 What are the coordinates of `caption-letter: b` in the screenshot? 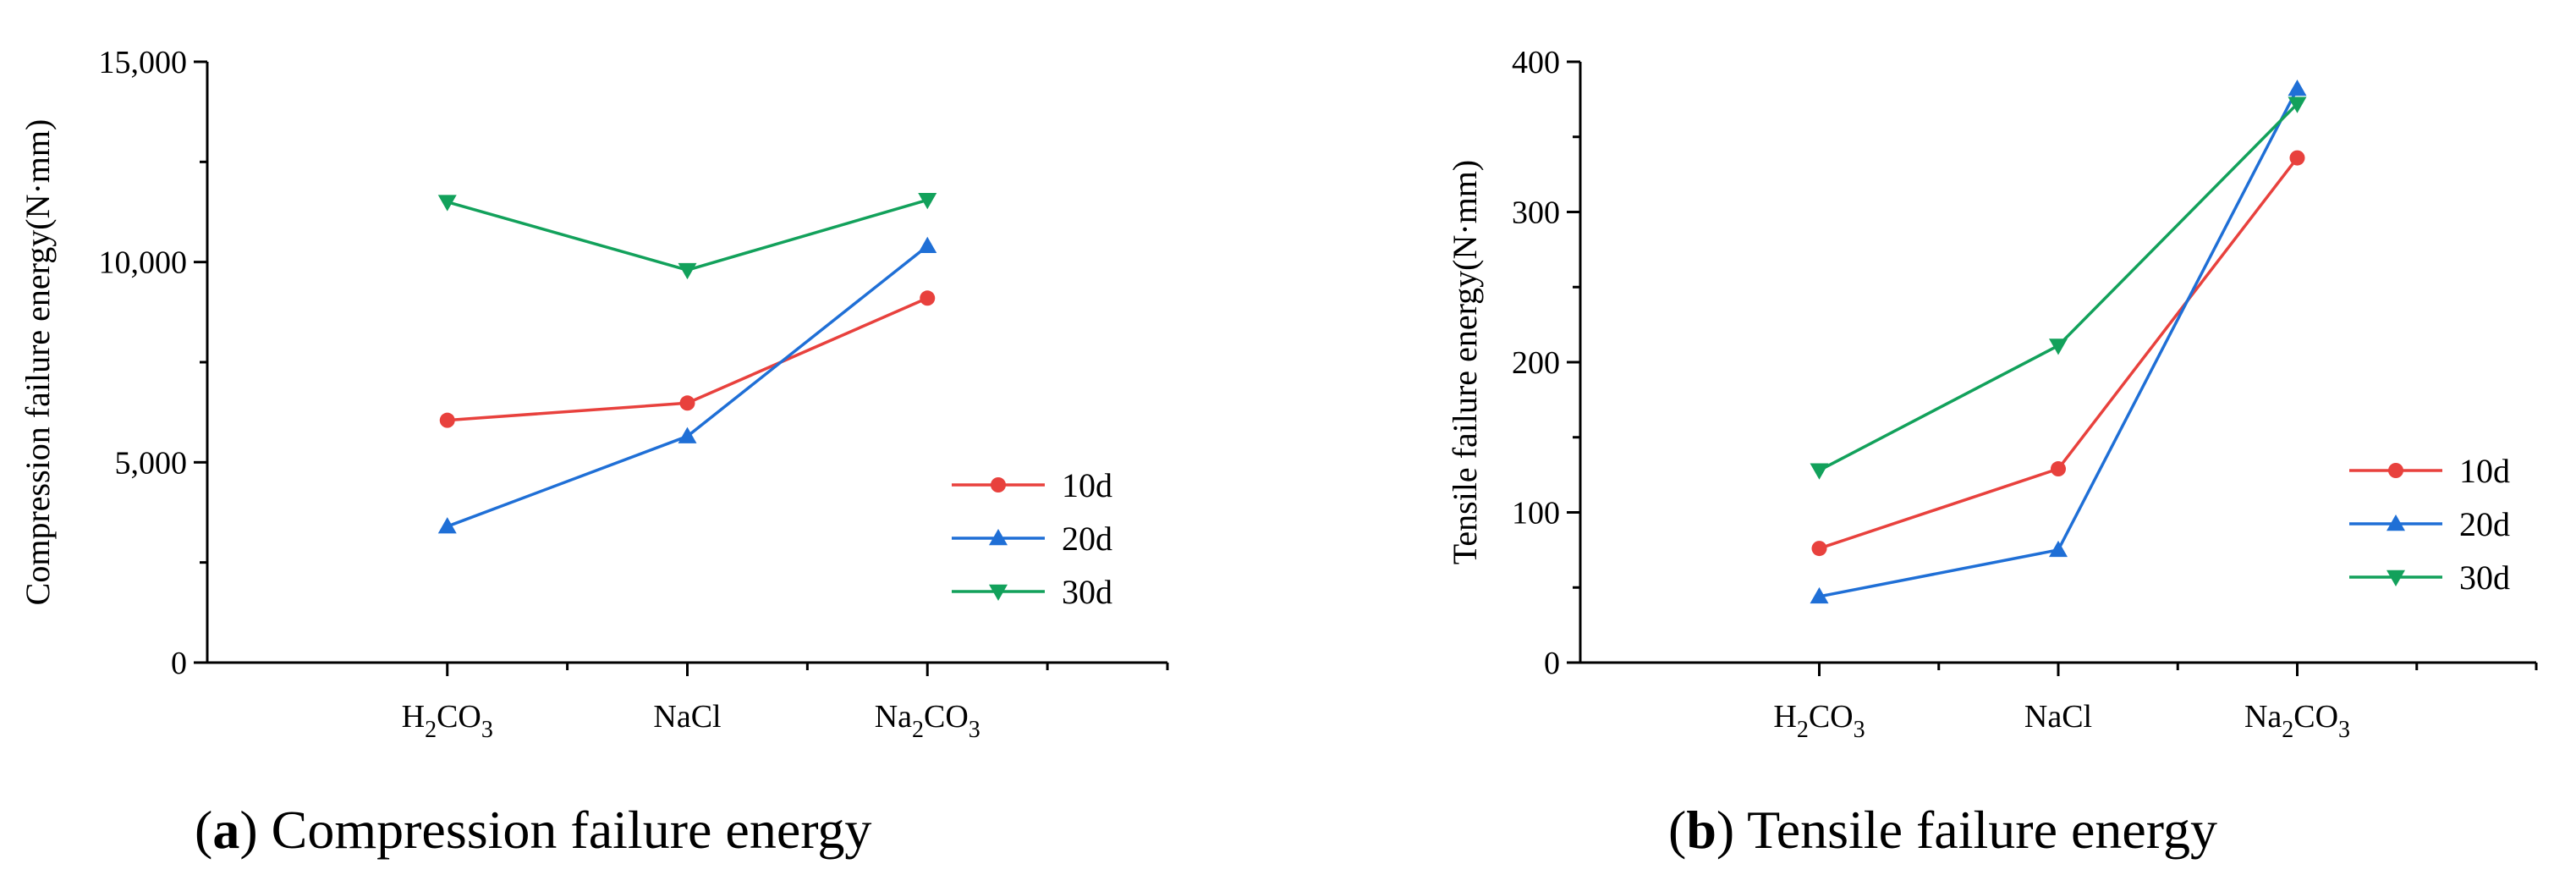 It's located at (1701, 830).